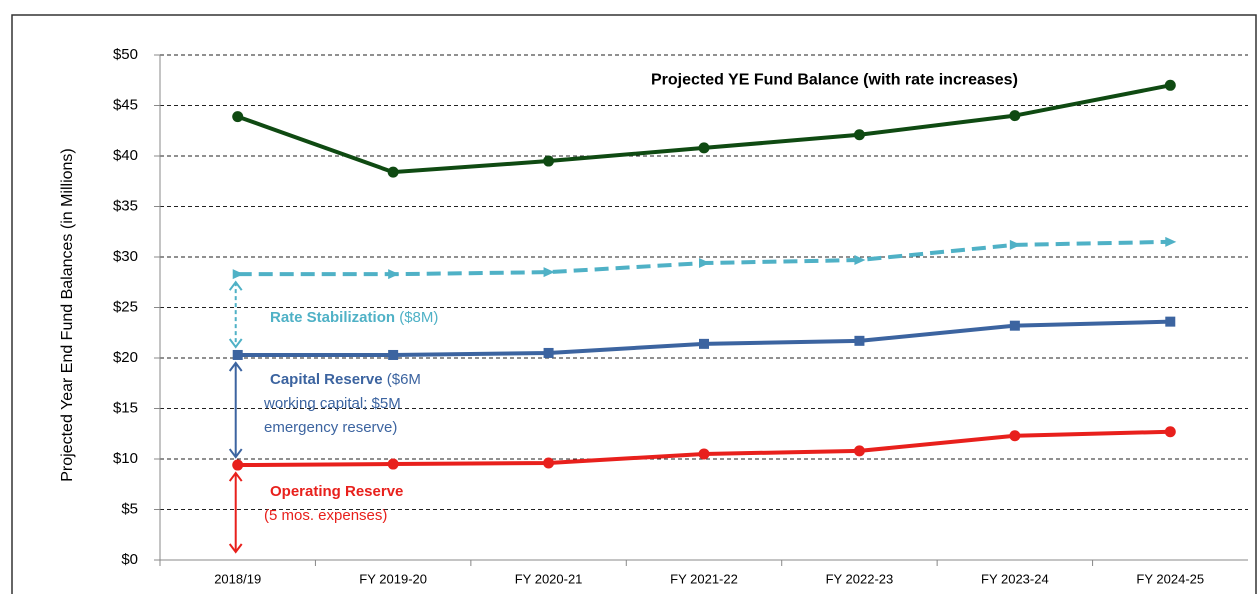 The width and height of the screenshot is (1259, 594). I want to click on y-tick-label: $0, so click(129, 559).